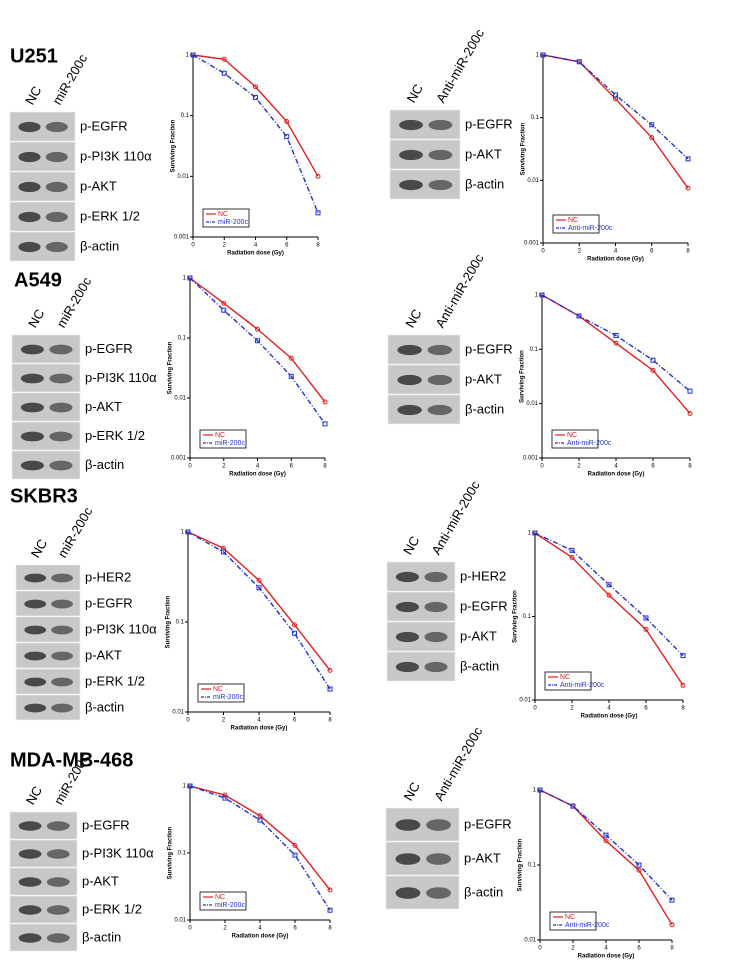 This screenshot has height=974, width=737. Describe the element at coordinates (535, 791) in the screenshot. I see `y-tick-label: 1` at that location.